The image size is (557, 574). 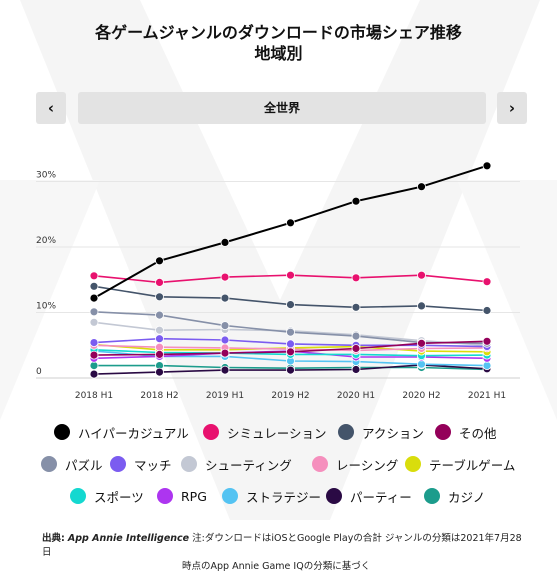 What do you see at coordinates (277, 433) in the screenshot?
I see `legend-label: シミュレーション` at bounding box center [277, 433].